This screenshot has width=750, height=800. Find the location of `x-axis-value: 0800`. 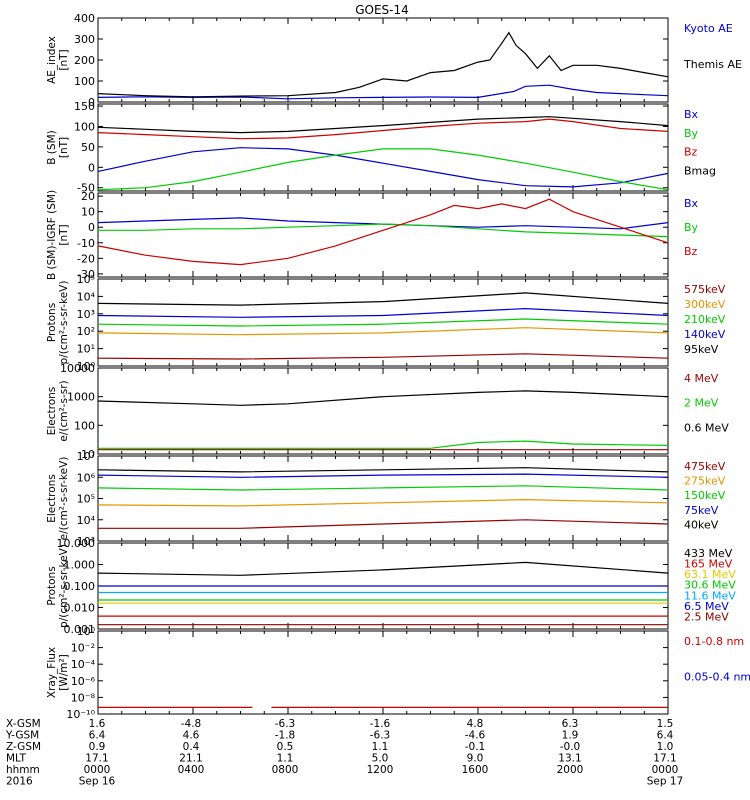

x-axis-value: 0800 is located at coordinates (285, 770).